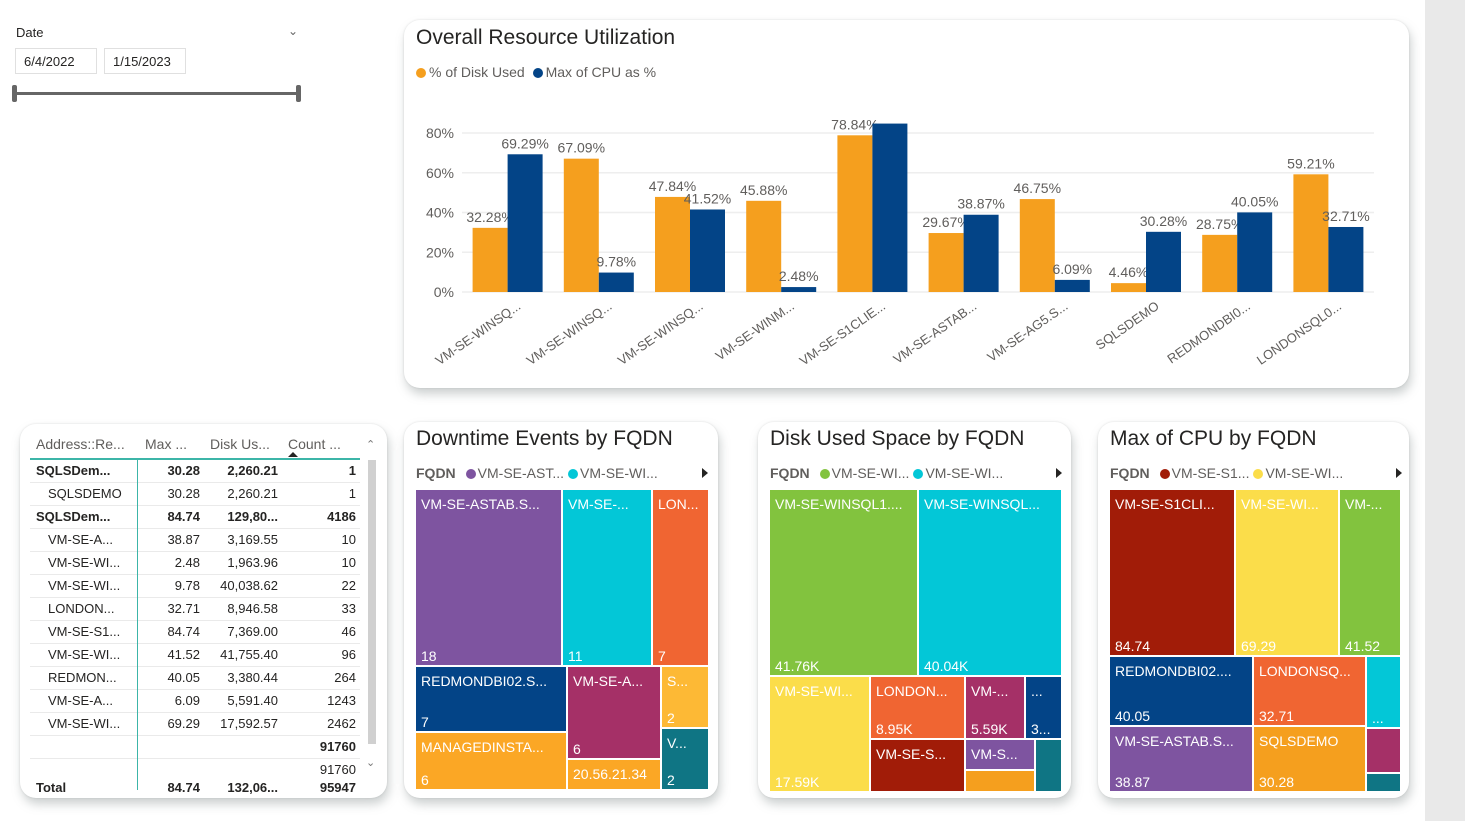 This screenshot has height=821, width=1465. Describe the element at coordinates (614, 712) in the screenshot. I see `treemap-tile: VM-SE-A... 6` at that location.